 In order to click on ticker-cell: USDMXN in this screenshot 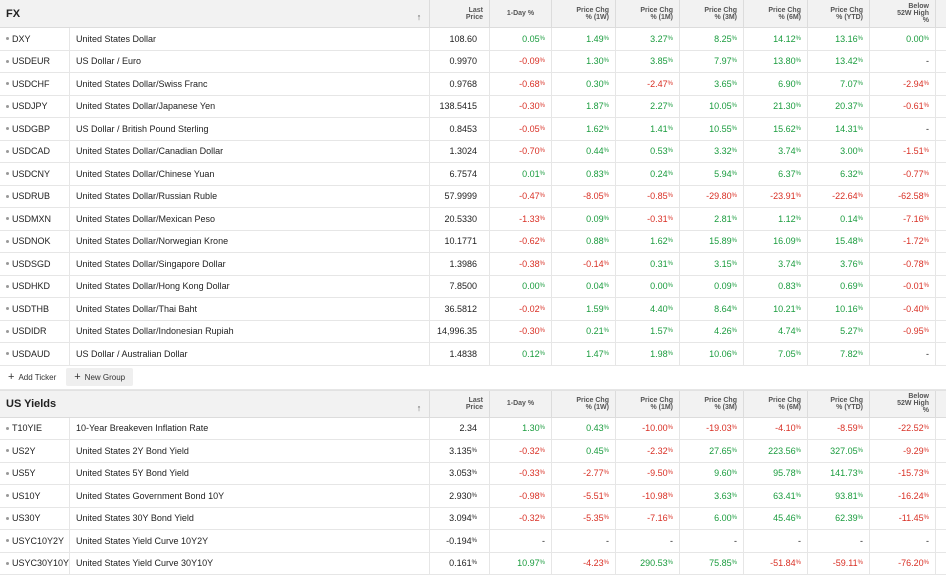, I will do `click(35, 219)`.